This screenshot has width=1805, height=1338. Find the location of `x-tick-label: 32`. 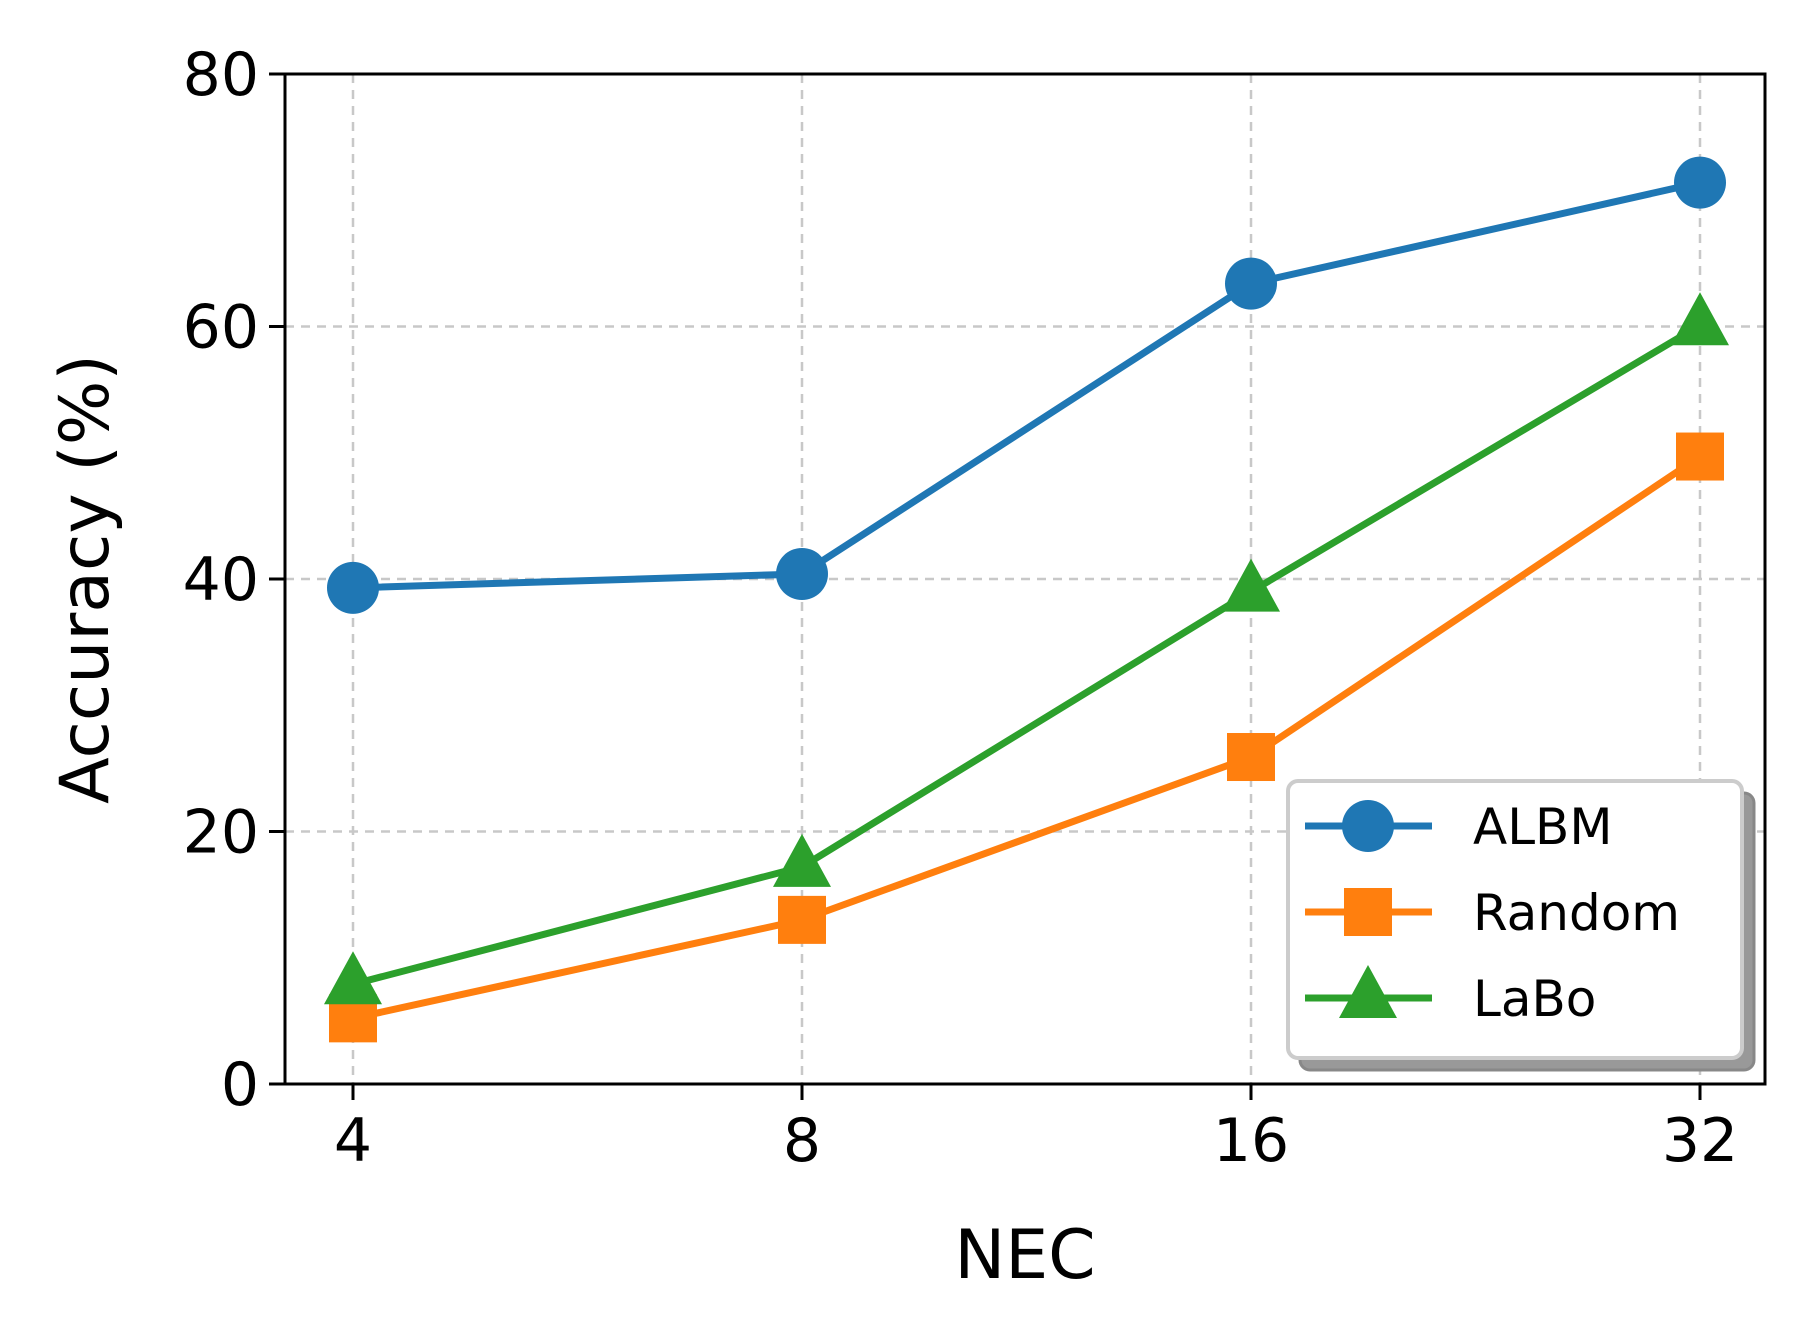

x-tick-label: 32 is located at coordinates (1700, 1141).